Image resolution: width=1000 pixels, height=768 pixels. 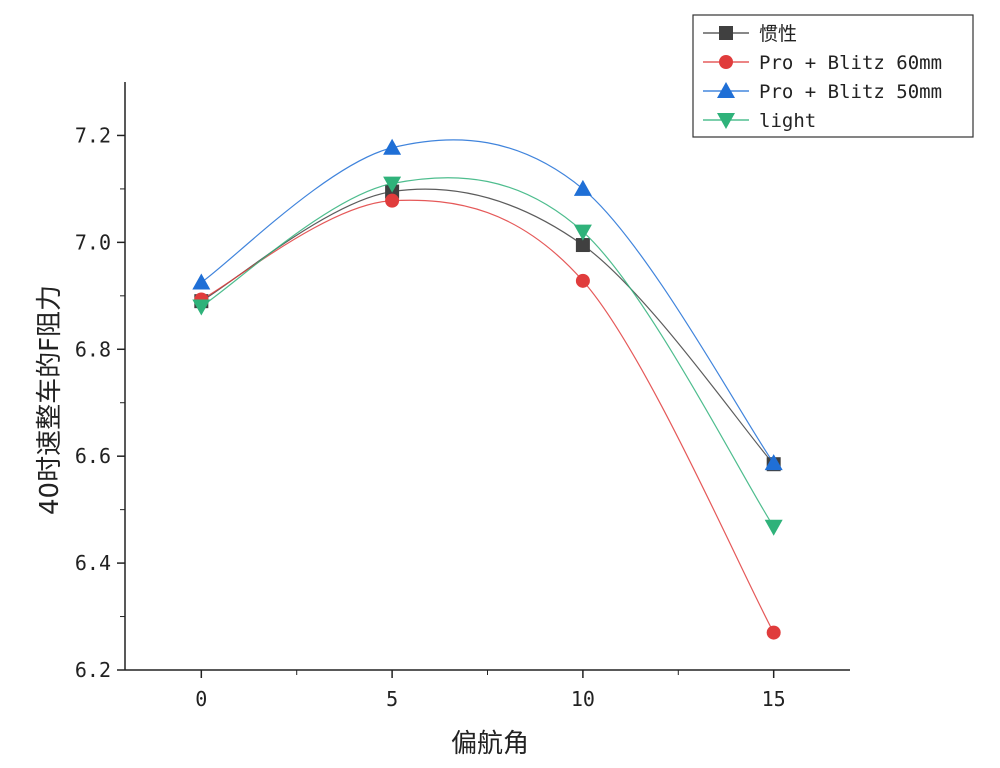 I want to click on legend-item: Pro + Blitz 50mm, so click(x=822, y=92).